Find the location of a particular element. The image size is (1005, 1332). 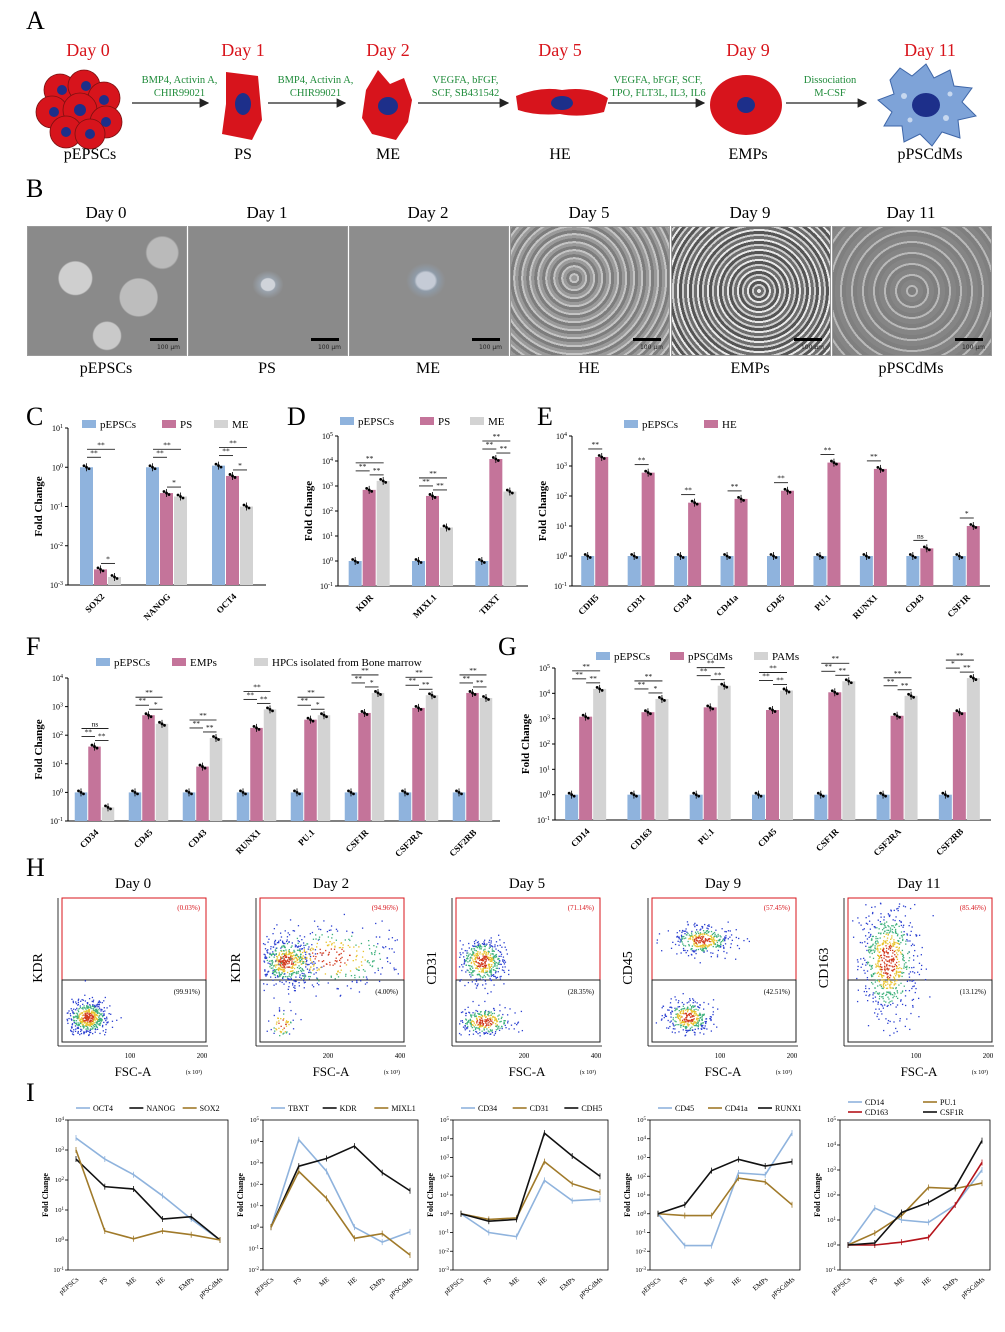

category-label: pPSCdMs is located at coordinates (590, 1287).